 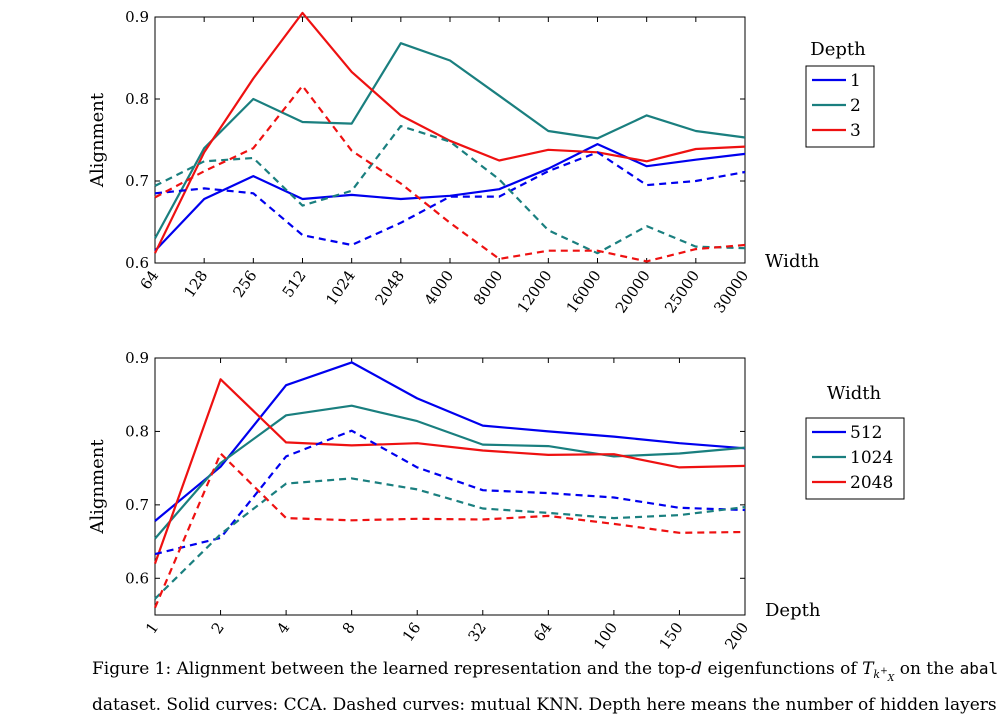 I want to click on x-tick-label: 30000, so click(x=731, y=291).